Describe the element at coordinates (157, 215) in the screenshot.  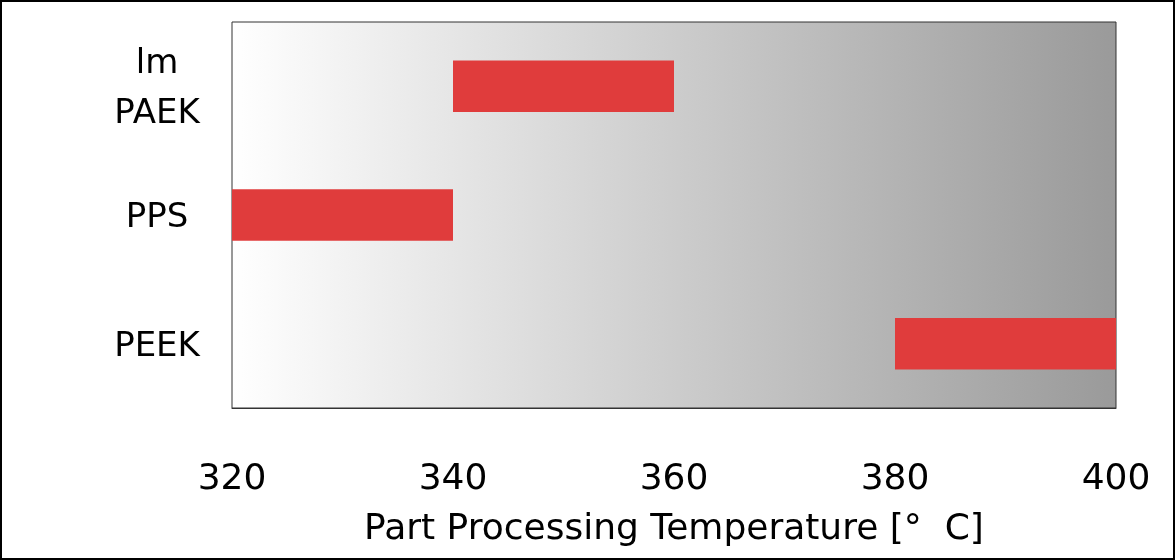
I see `y-tick-label: PPS` at that location.